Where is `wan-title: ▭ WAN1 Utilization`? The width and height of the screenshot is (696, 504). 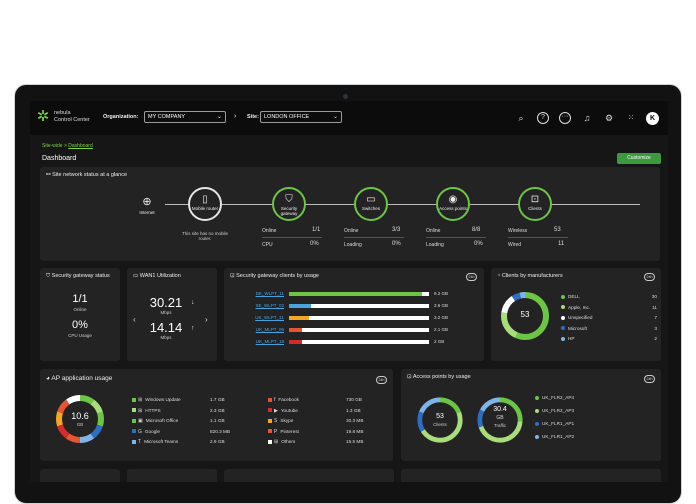
wan-title: ▭ WAN1 Utilization is located at coordinates (157, 276).